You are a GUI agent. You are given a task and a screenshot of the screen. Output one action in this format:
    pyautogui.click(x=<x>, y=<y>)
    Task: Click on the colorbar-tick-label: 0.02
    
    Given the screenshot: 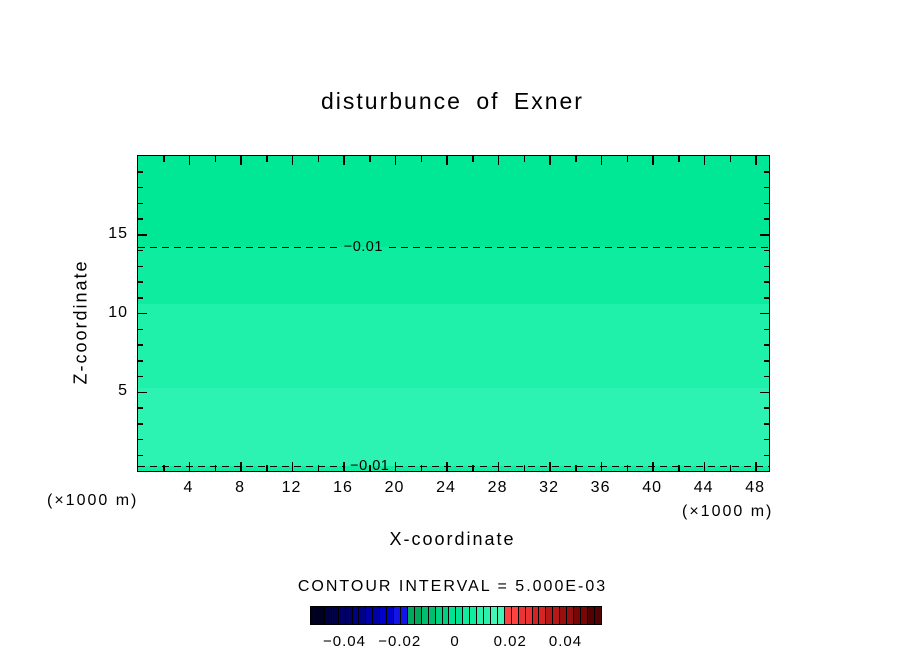 What is the action you would take?
    pyautogui.click(x=510, y=641)
    